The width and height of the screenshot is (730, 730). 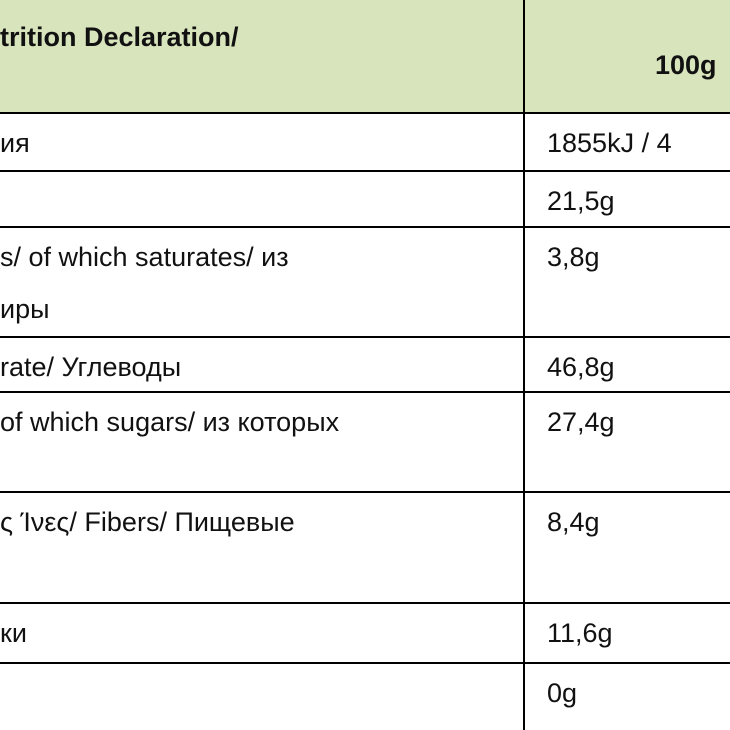 I want to click on row-label: ки, so click(x=13, y=633).